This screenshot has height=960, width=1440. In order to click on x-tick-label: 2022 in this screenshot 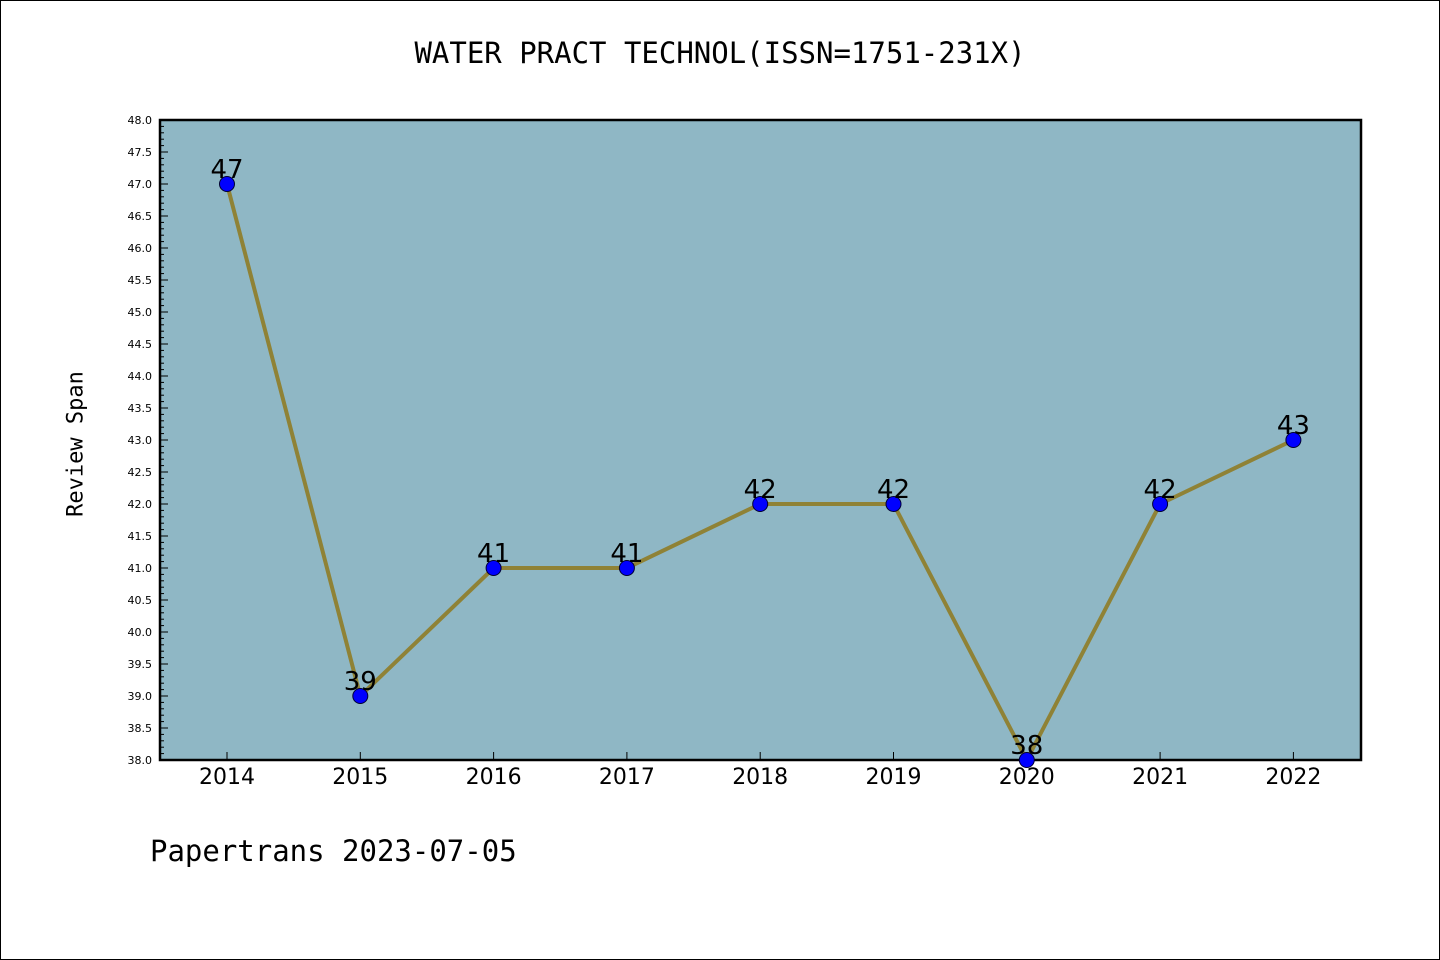, I will do `click(1293, 777)`.